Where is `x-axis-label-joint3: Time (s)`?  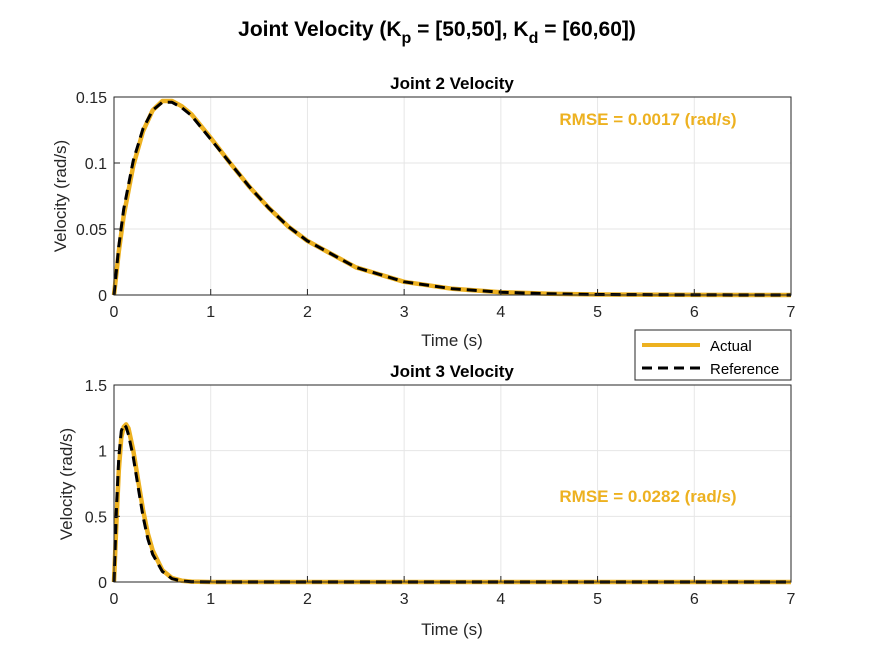 x-axis-label-joint3: Time (s) is located at coordinates (452, 629).